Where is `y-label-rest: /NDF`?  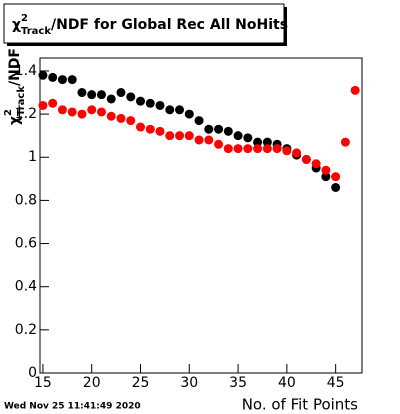 y-label-rest: /NDF is located at coordinates (15, 67).